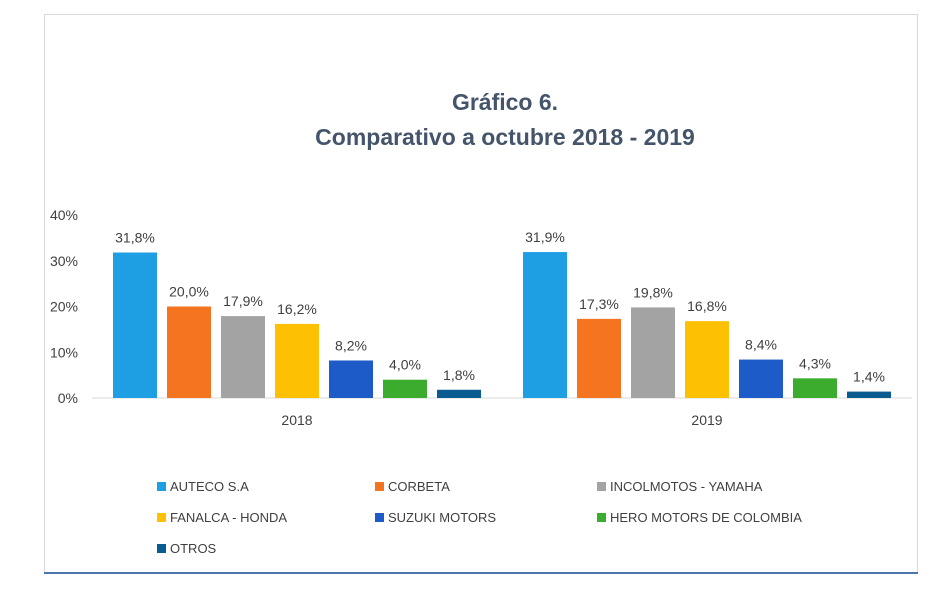 The height and width of the screenshot is (593, 947). I want to click on data-label: 8,4%, so click(761, 345).